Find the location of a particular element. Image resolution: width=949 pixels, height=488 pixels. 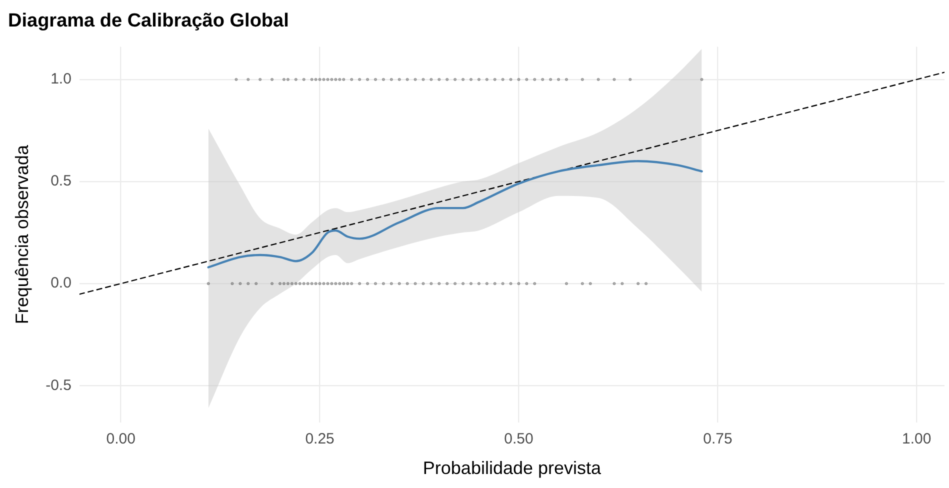

chart-title: Diagrama de Calibração Global is located at coordinates (148, 21).